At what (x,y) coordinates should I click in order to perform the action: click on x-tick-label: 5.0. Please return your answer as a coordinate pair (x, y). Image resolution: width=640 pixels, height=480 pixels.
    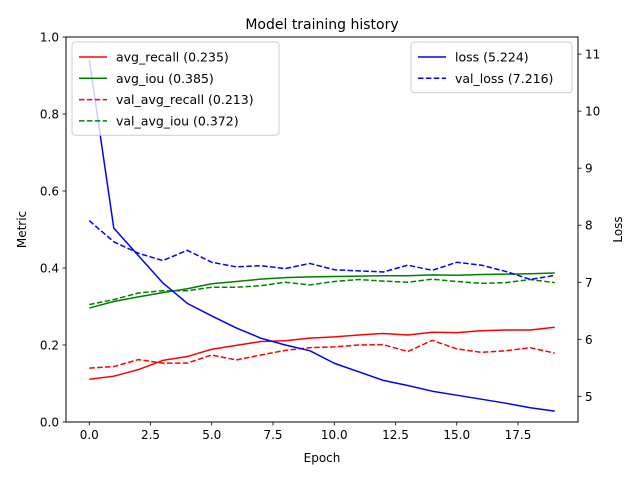
    Looking at the image, I should click on (211, 435).